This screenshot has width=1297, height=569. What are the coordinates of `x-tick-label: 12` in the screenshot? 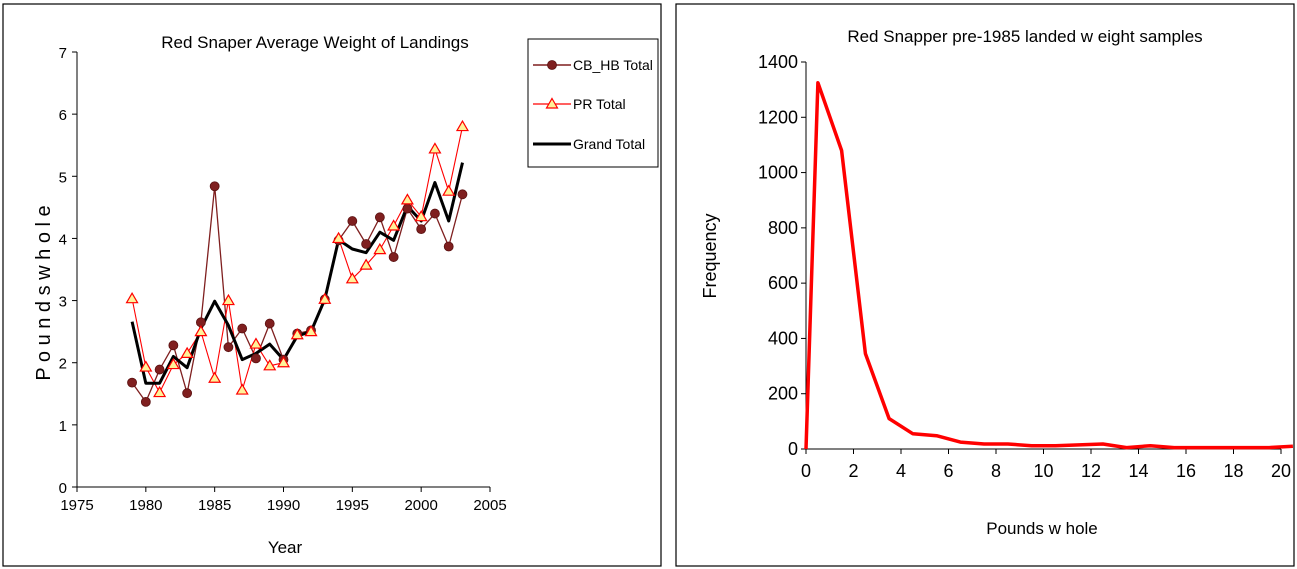 It's located at (1091, 471).